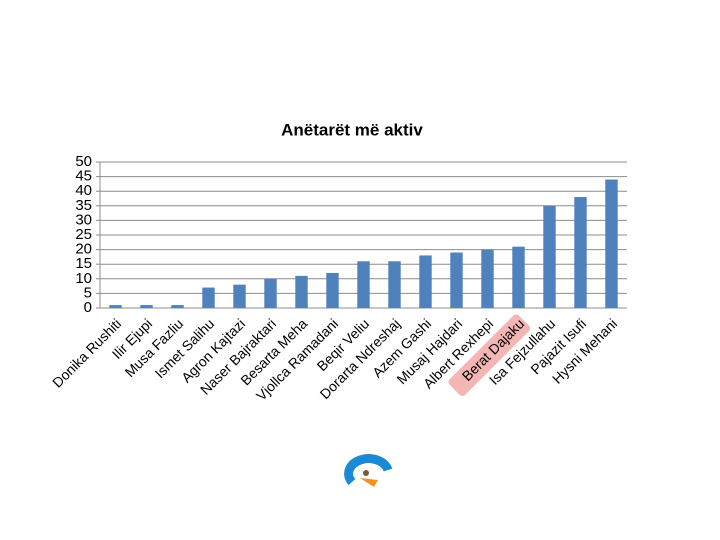 The width and height of the screenshot is (720, 540). I want to click on logo-dot, so click(366, 473).